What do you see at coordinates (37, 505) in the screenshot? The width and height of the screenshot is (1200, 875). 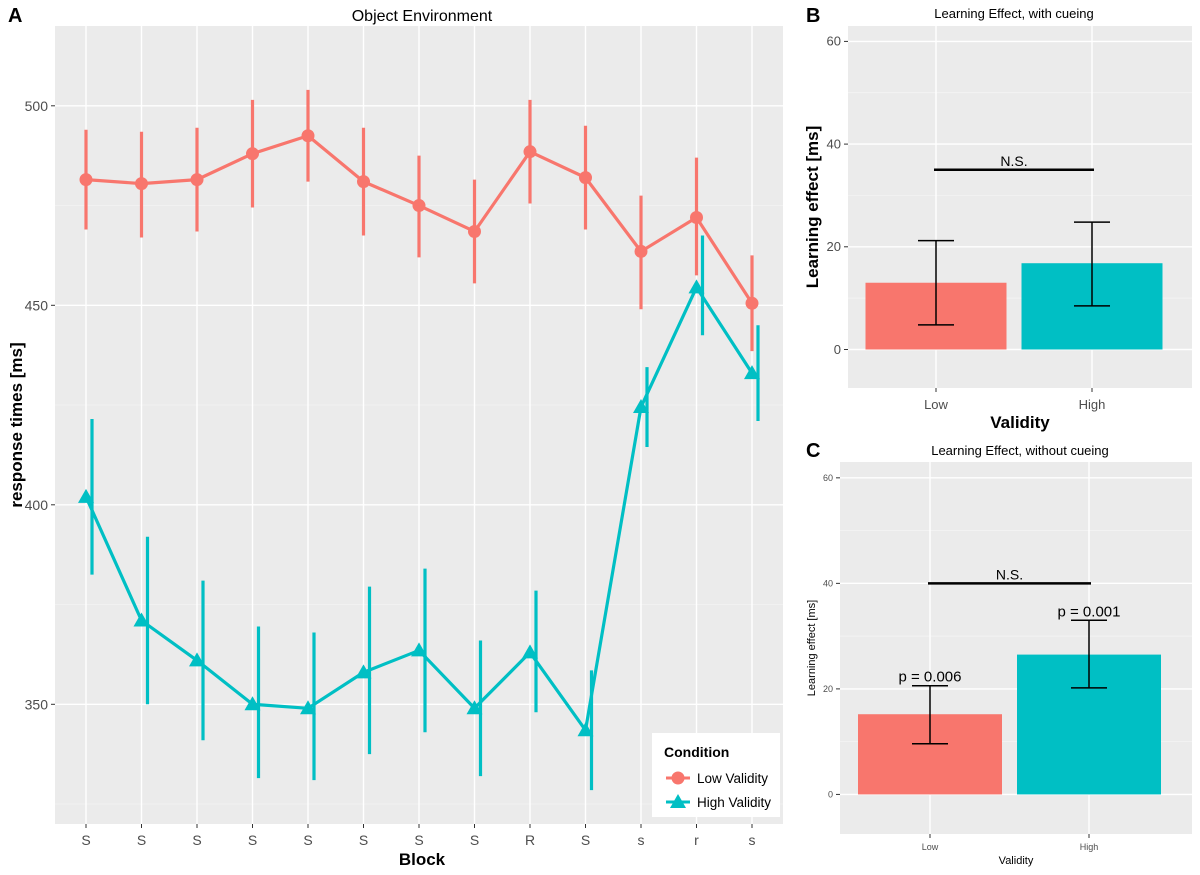 I see `panel-a-y-tick-label: 400` at bounding box center [37, 505].